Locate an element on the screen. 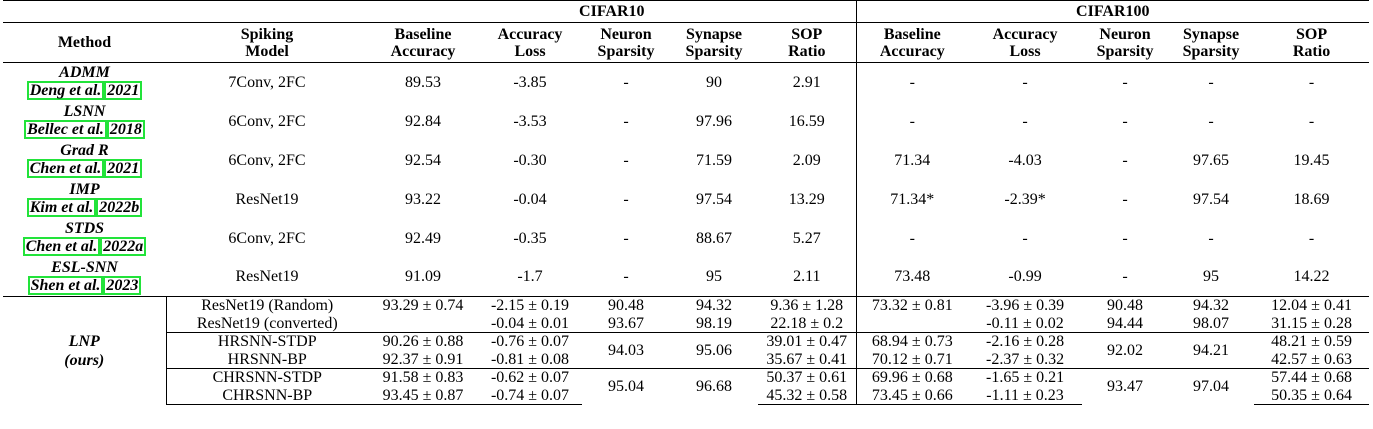  cifar10-value-cell: 35.67 ± 0.41 is located at coordinates (807, 359).